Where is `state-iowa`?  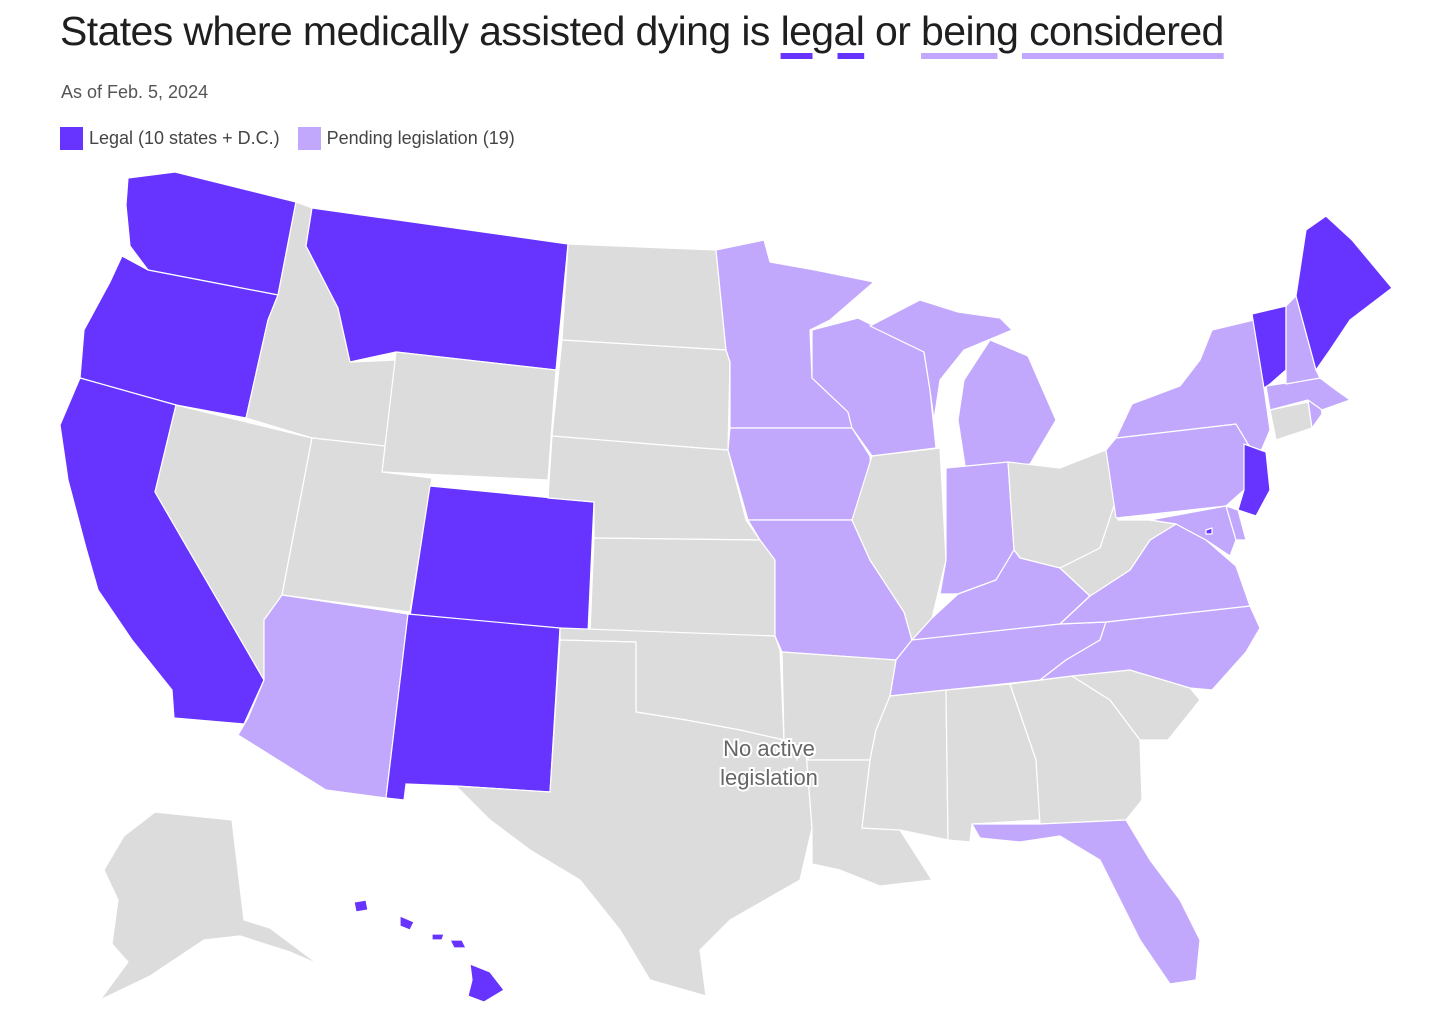
state-iowa is located at coordinates (800, 474).